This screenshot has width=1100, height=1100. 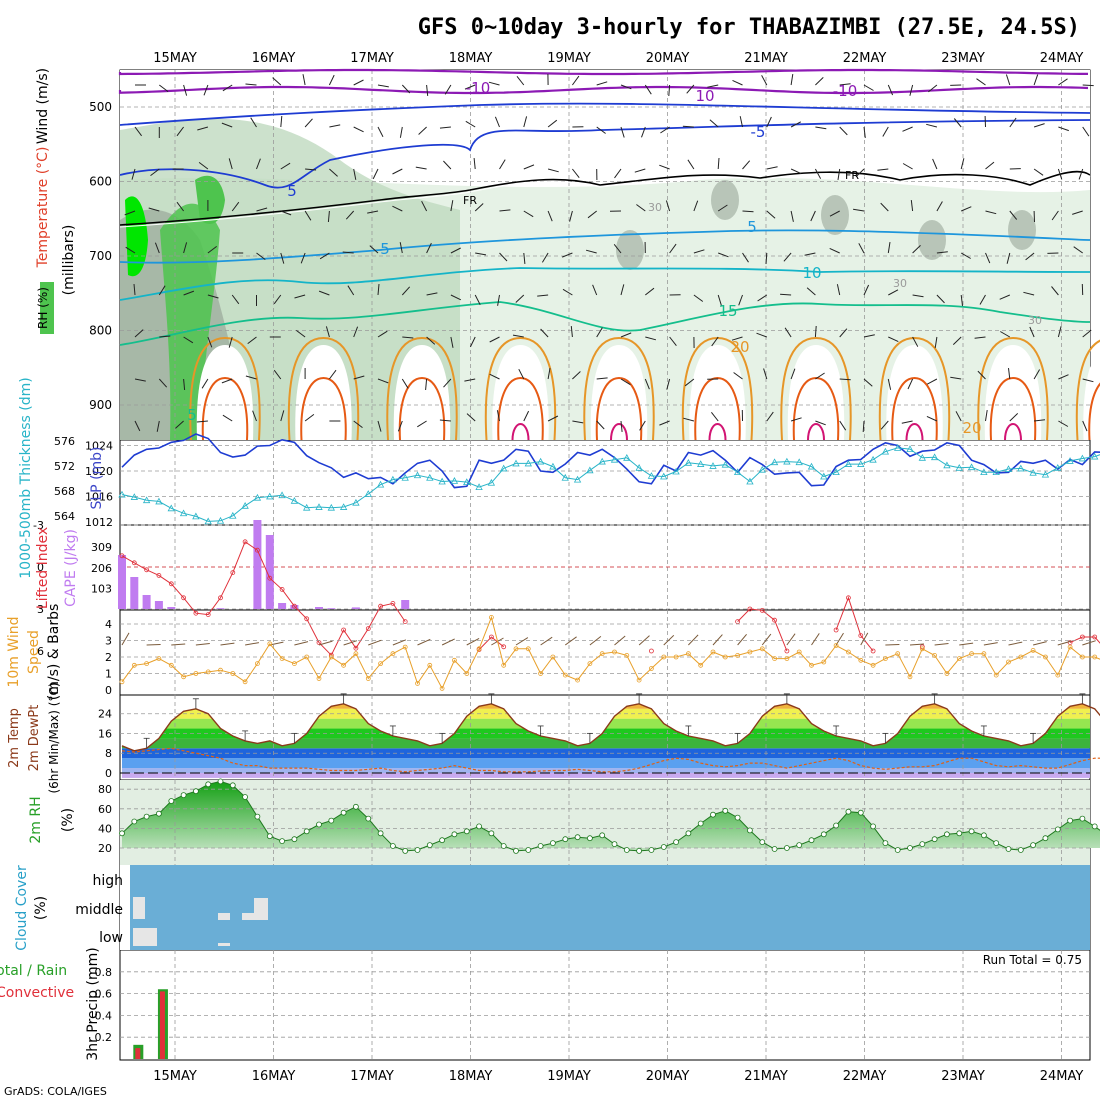 What do you see at coordinates (224, 916) in the screenshot?
I see `cloud-block` at bounding box center [224, 916].